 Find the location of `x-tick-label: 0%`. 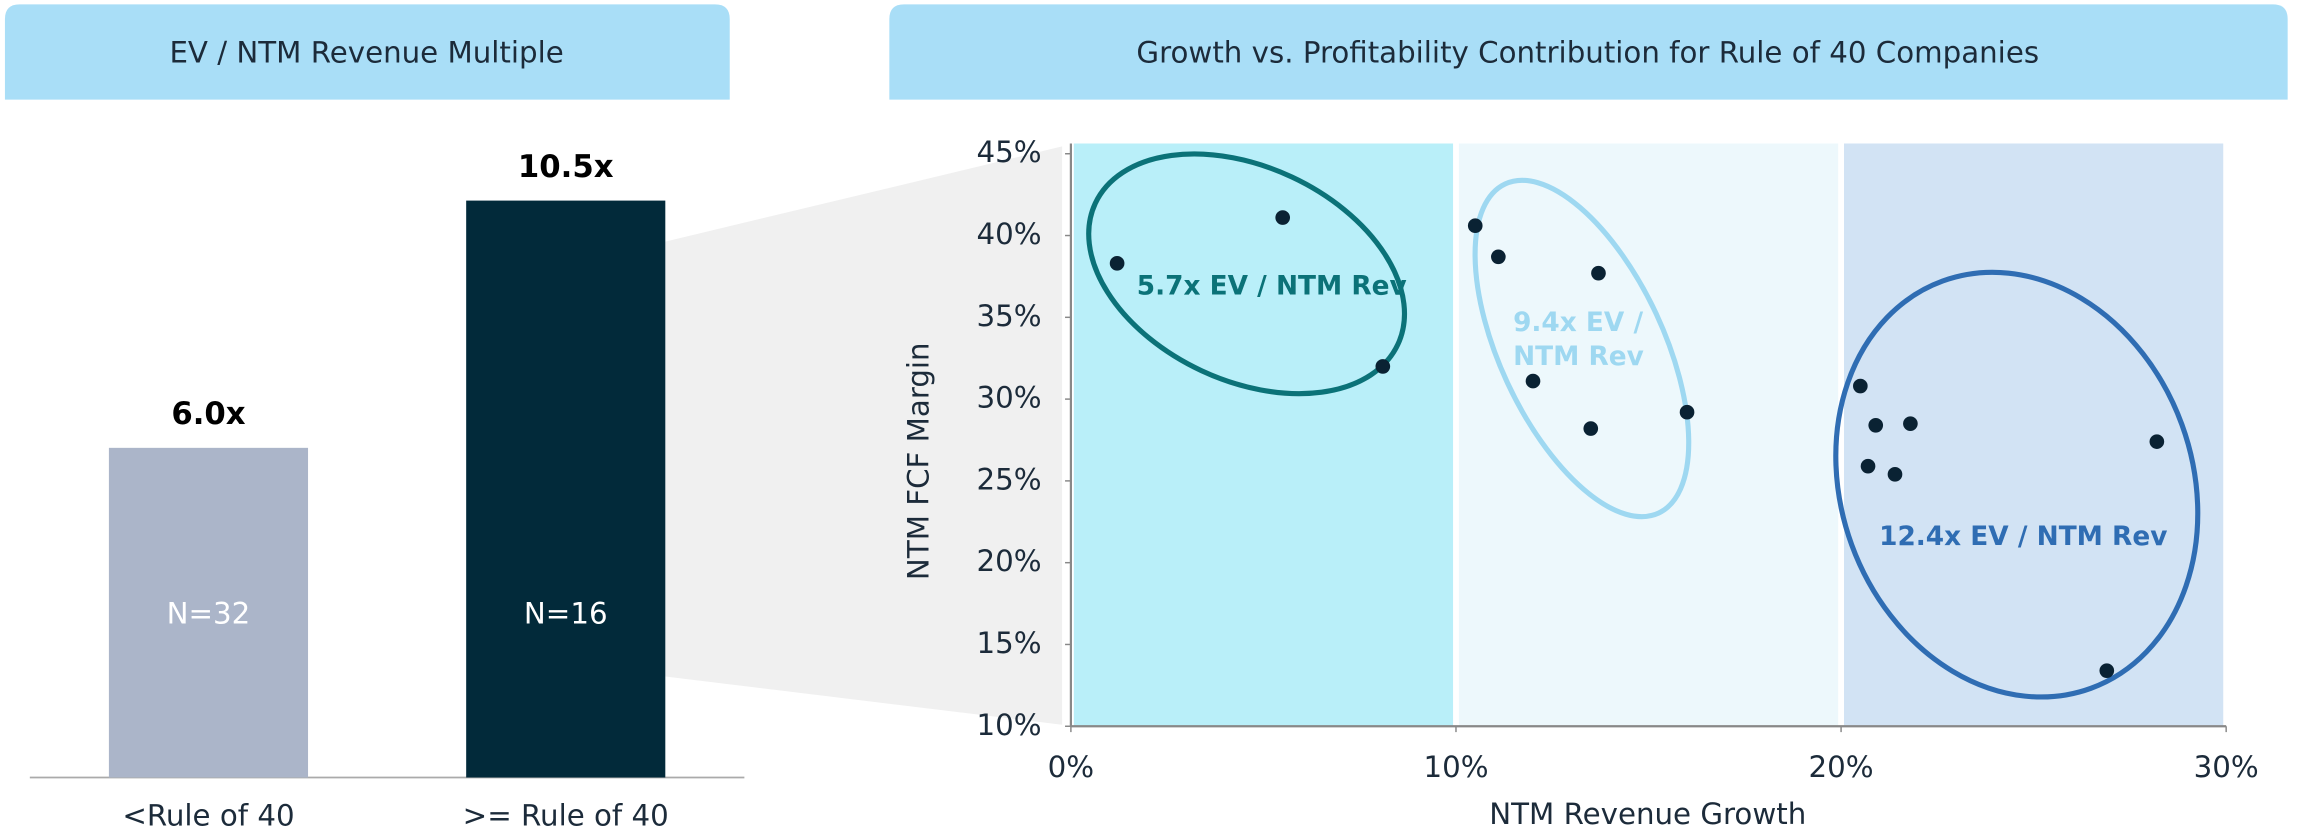

x-tick-label: 0% is located at coordinates (1071, 767).